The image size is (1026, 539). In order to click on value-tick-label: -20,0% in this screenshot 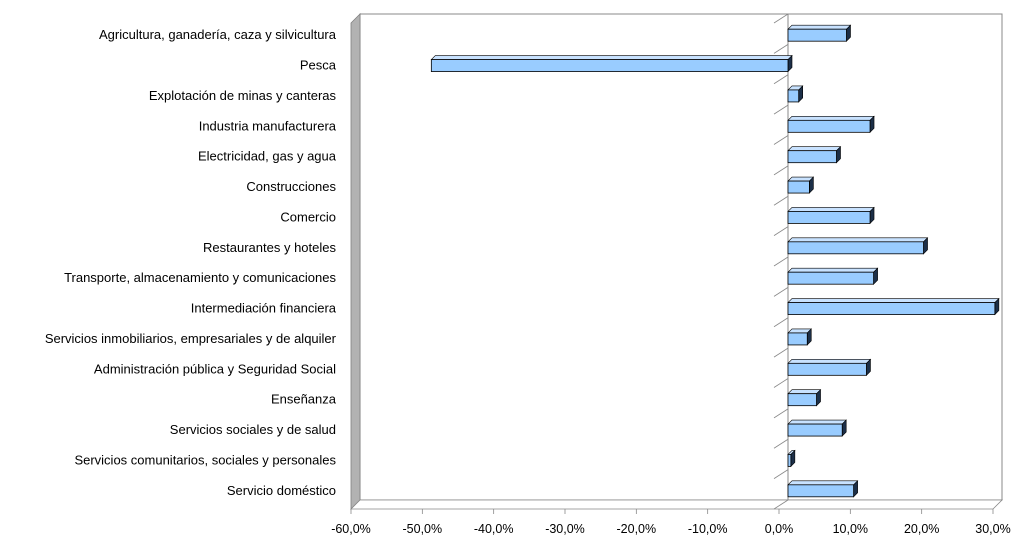, I will do `click(637, 529)`.